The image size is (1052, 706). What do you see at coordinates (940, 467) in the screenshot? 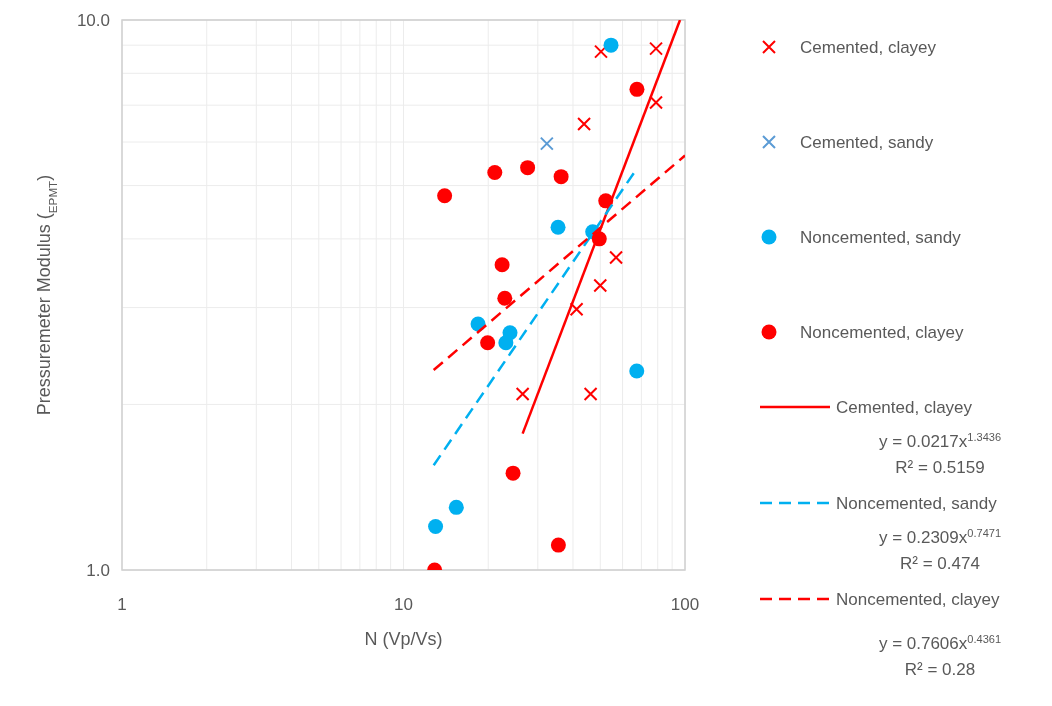
I see `text: R² = 0.5159` at bounding box center [940, 467].